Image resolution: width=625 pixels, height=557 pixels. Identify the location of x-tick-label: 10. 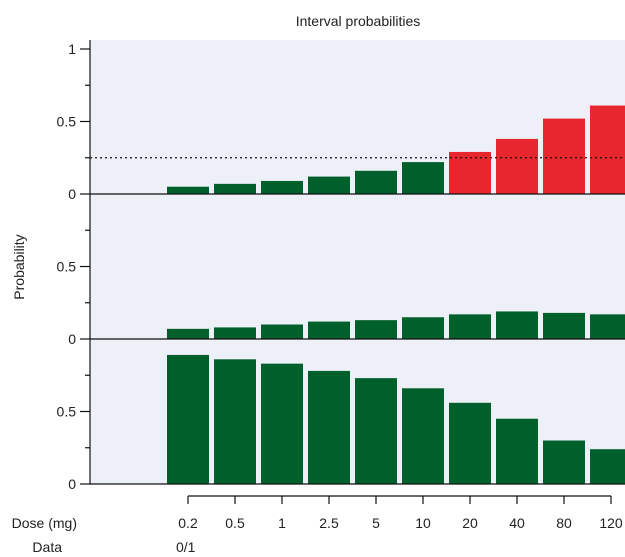
(423, 523).